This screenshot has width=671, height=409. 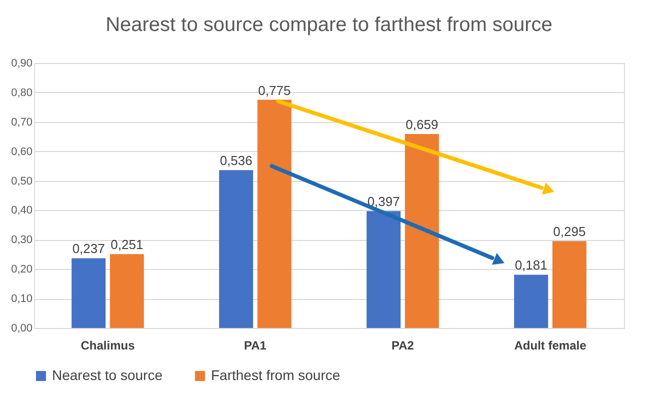 What do you see at coordinates (21, 299) in the screenshot?
I see `y-tick-label: 0,10` at bounding box center [21, 299].